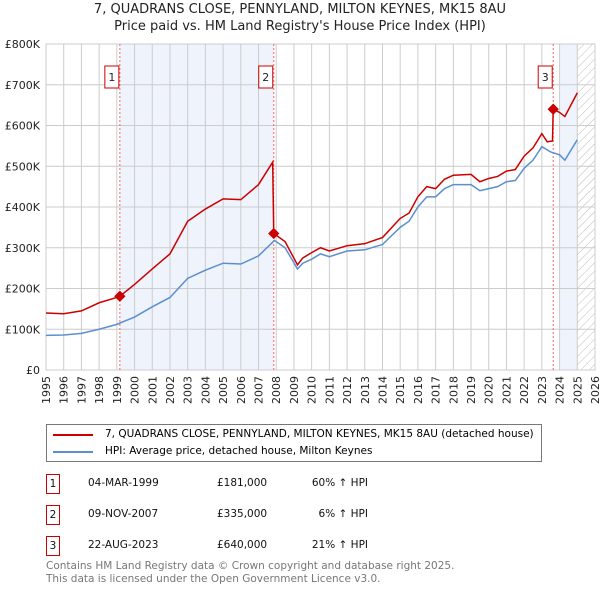 This screenshot has height=590, width=600. Describe the element at coordinates (23, 207) in the screenshot. I see `y-tick-label: £400K` at that location.